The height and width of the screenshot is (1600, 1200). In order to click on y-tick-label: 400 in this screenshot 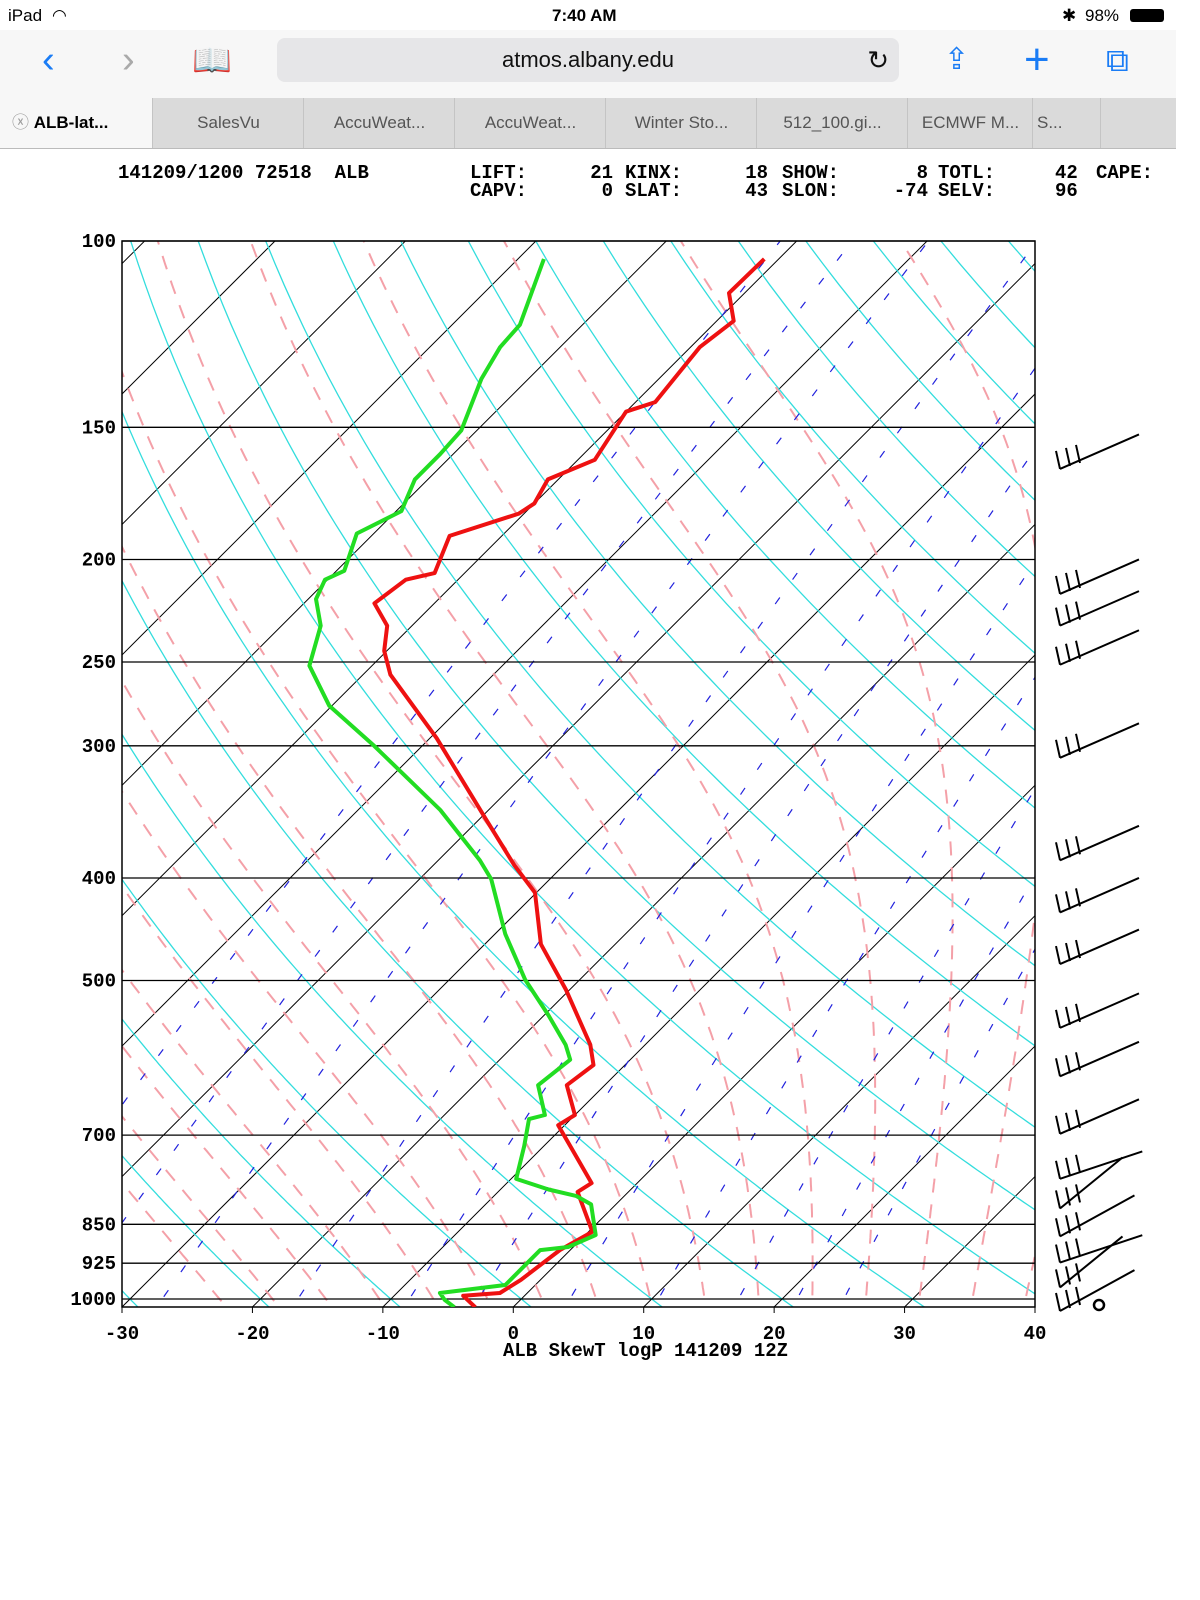, I will do `click(99, 879)`.